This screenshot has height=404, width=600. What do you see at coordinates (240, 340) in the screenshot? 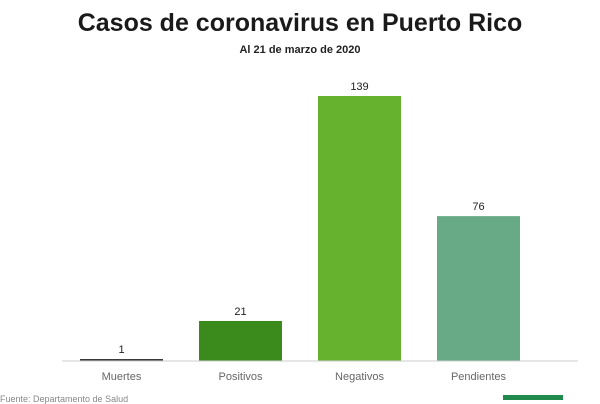
I see `bar-positivos` at bounding box center [240, 340].